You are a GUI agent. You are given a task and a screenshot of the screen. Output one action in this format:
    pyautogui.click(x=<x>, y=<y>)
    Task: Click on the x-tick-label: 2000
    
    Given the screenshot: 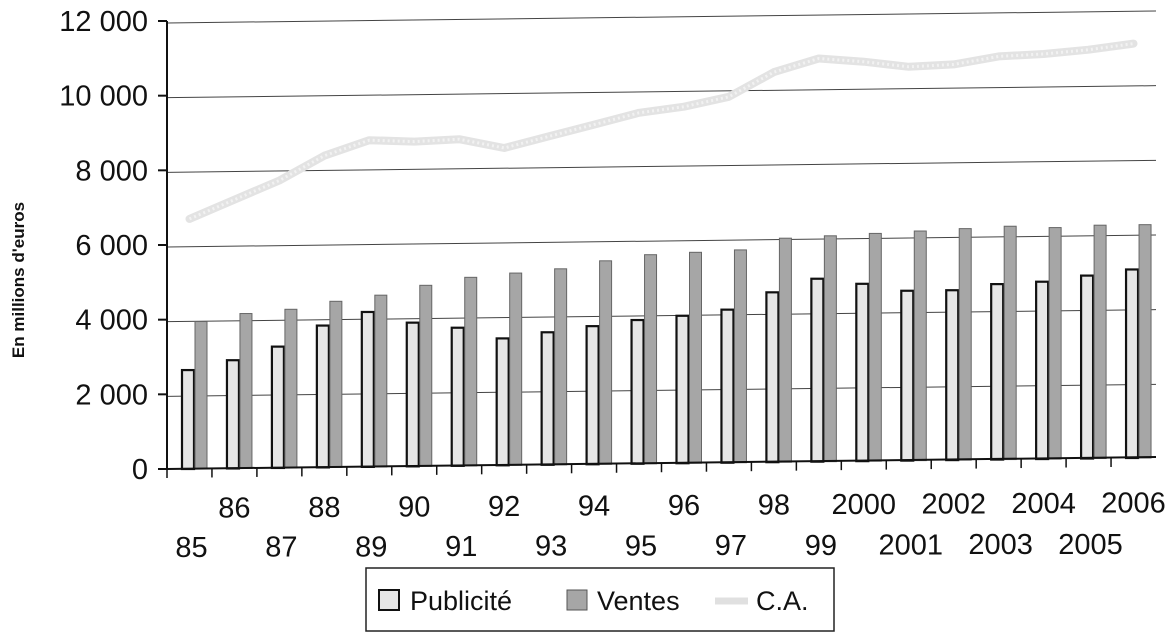 What is the action you would take?
    pyautogui.click(x=864, y=505)
    